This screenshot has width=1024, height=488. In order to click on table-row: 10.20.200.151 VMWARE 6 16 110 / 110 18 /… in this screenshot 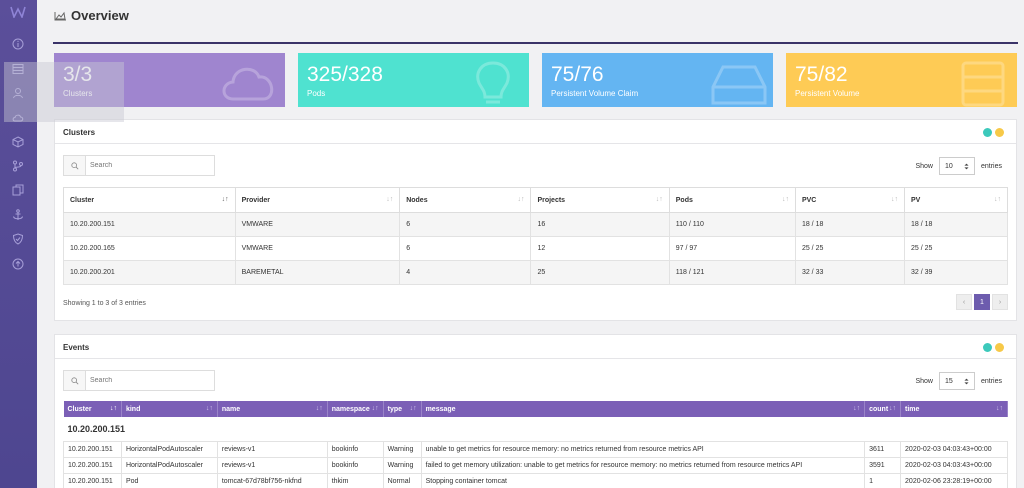, I will do `click(536, 224)`.